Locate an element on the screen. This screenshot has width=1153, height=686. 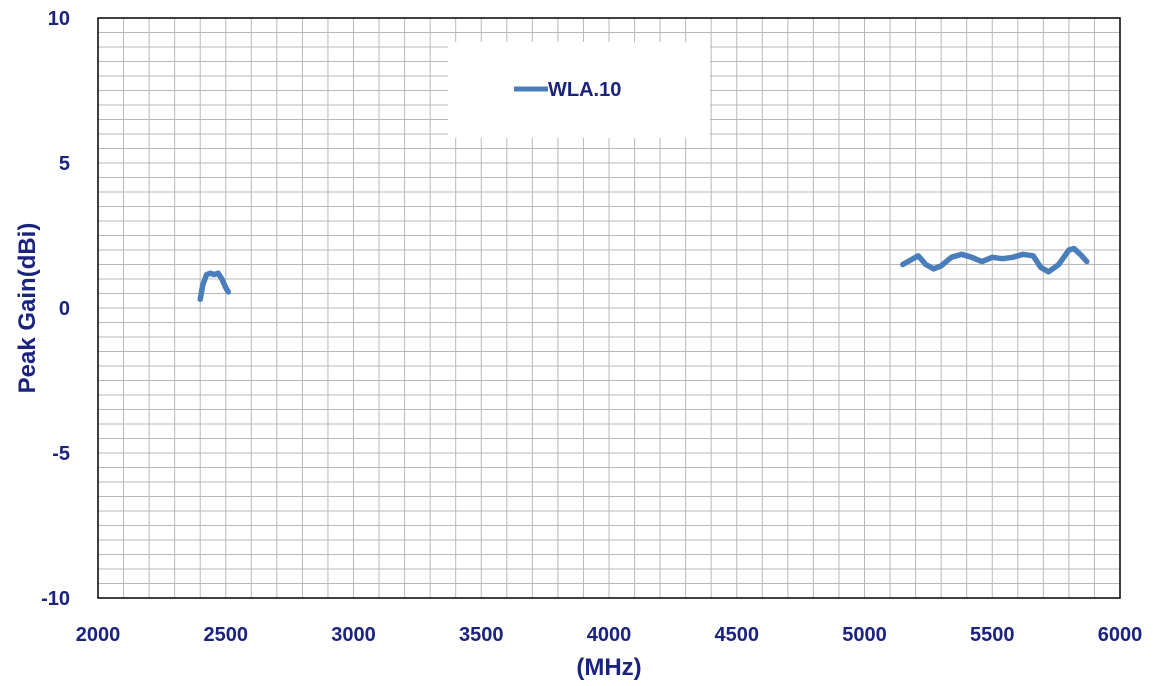
y-axis-ticks: 10 5 0 -5 -10 is located at coordinates (55, 309).